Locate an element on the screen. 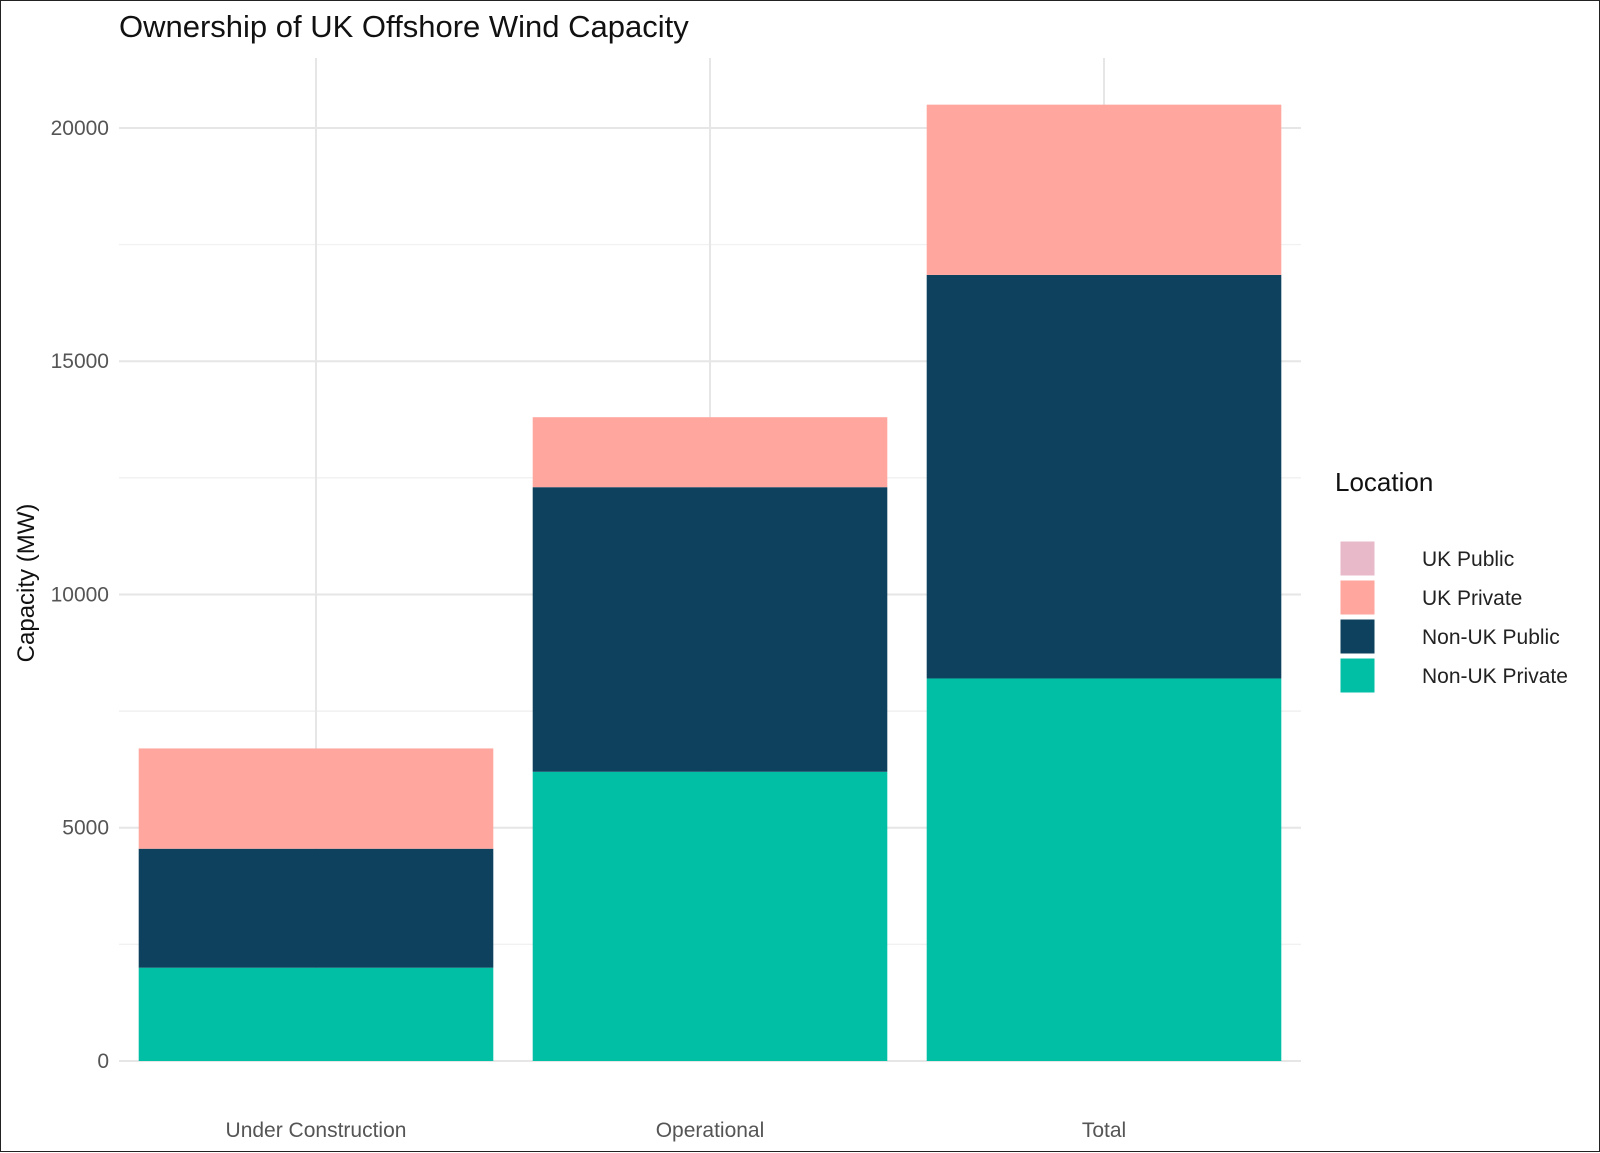  chart-title: Ownership of UK Offshore Wind Capacity is located at coordinates (404, 26).